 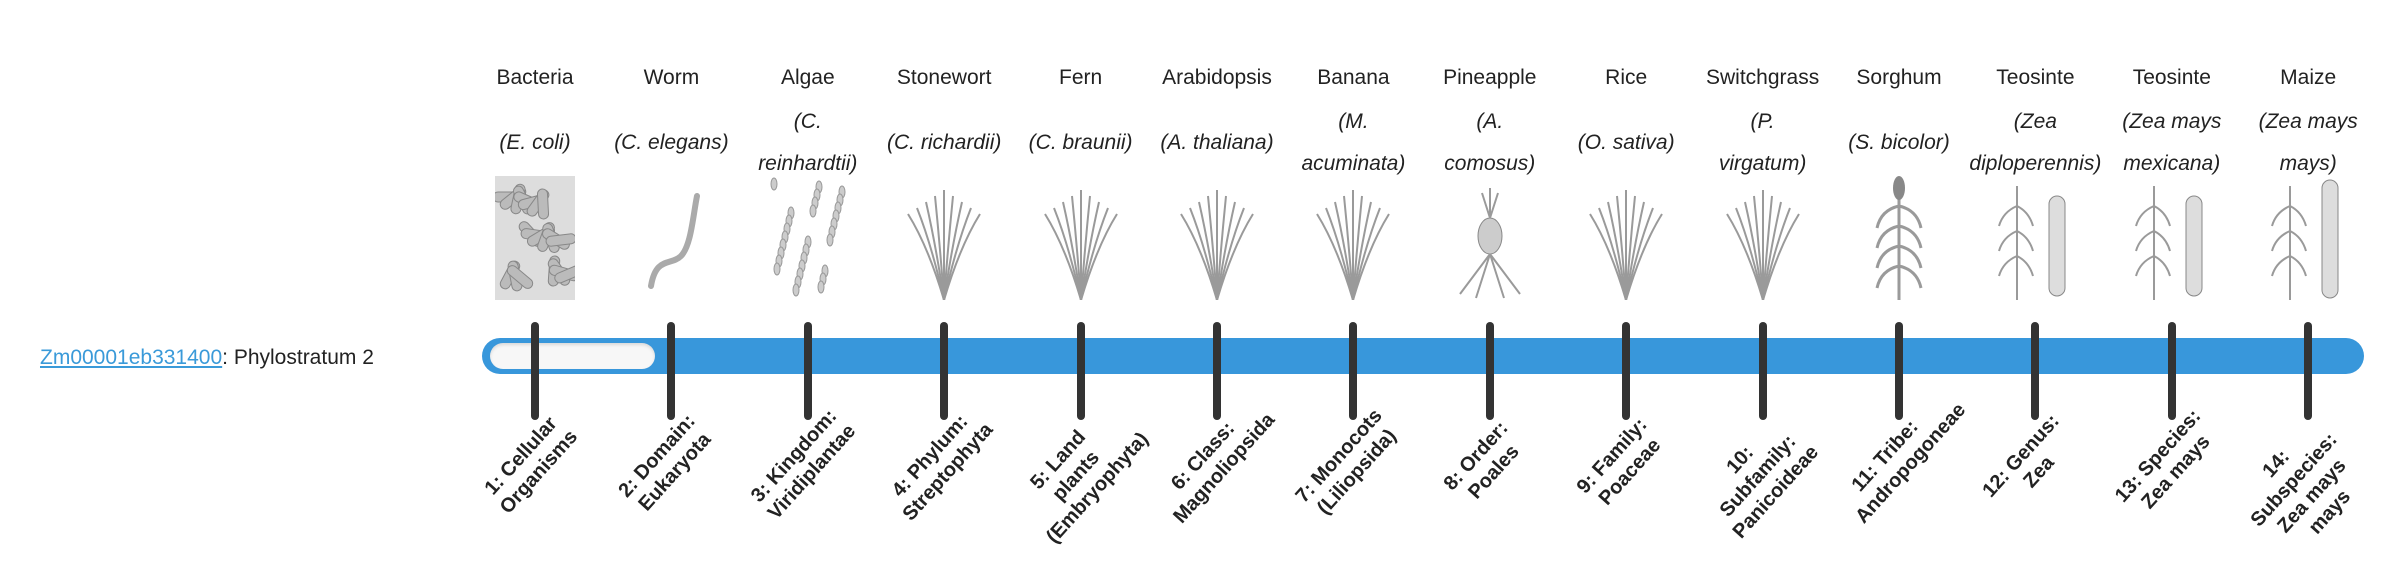 What do you see at coordinates (131, 357) in the screenshot?
I see `gene-link: Zm00001eb331400` at bounding box center [131, 357].